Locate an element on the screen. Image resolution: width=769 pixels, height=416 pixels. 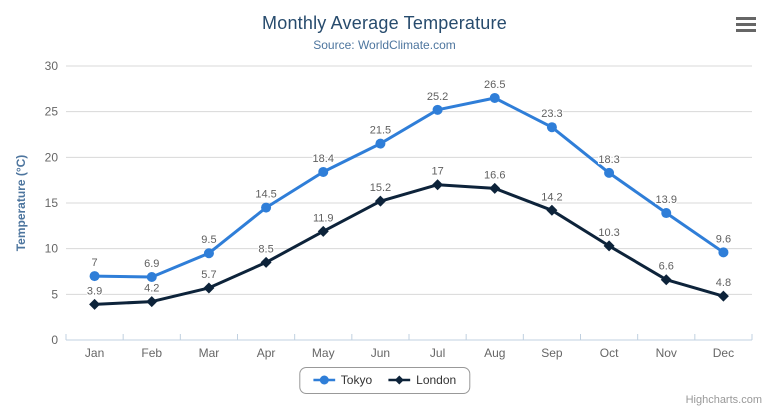
y-axis-labels: 0 5 10 15 20 25 30 is located at coordinates (52, 203).